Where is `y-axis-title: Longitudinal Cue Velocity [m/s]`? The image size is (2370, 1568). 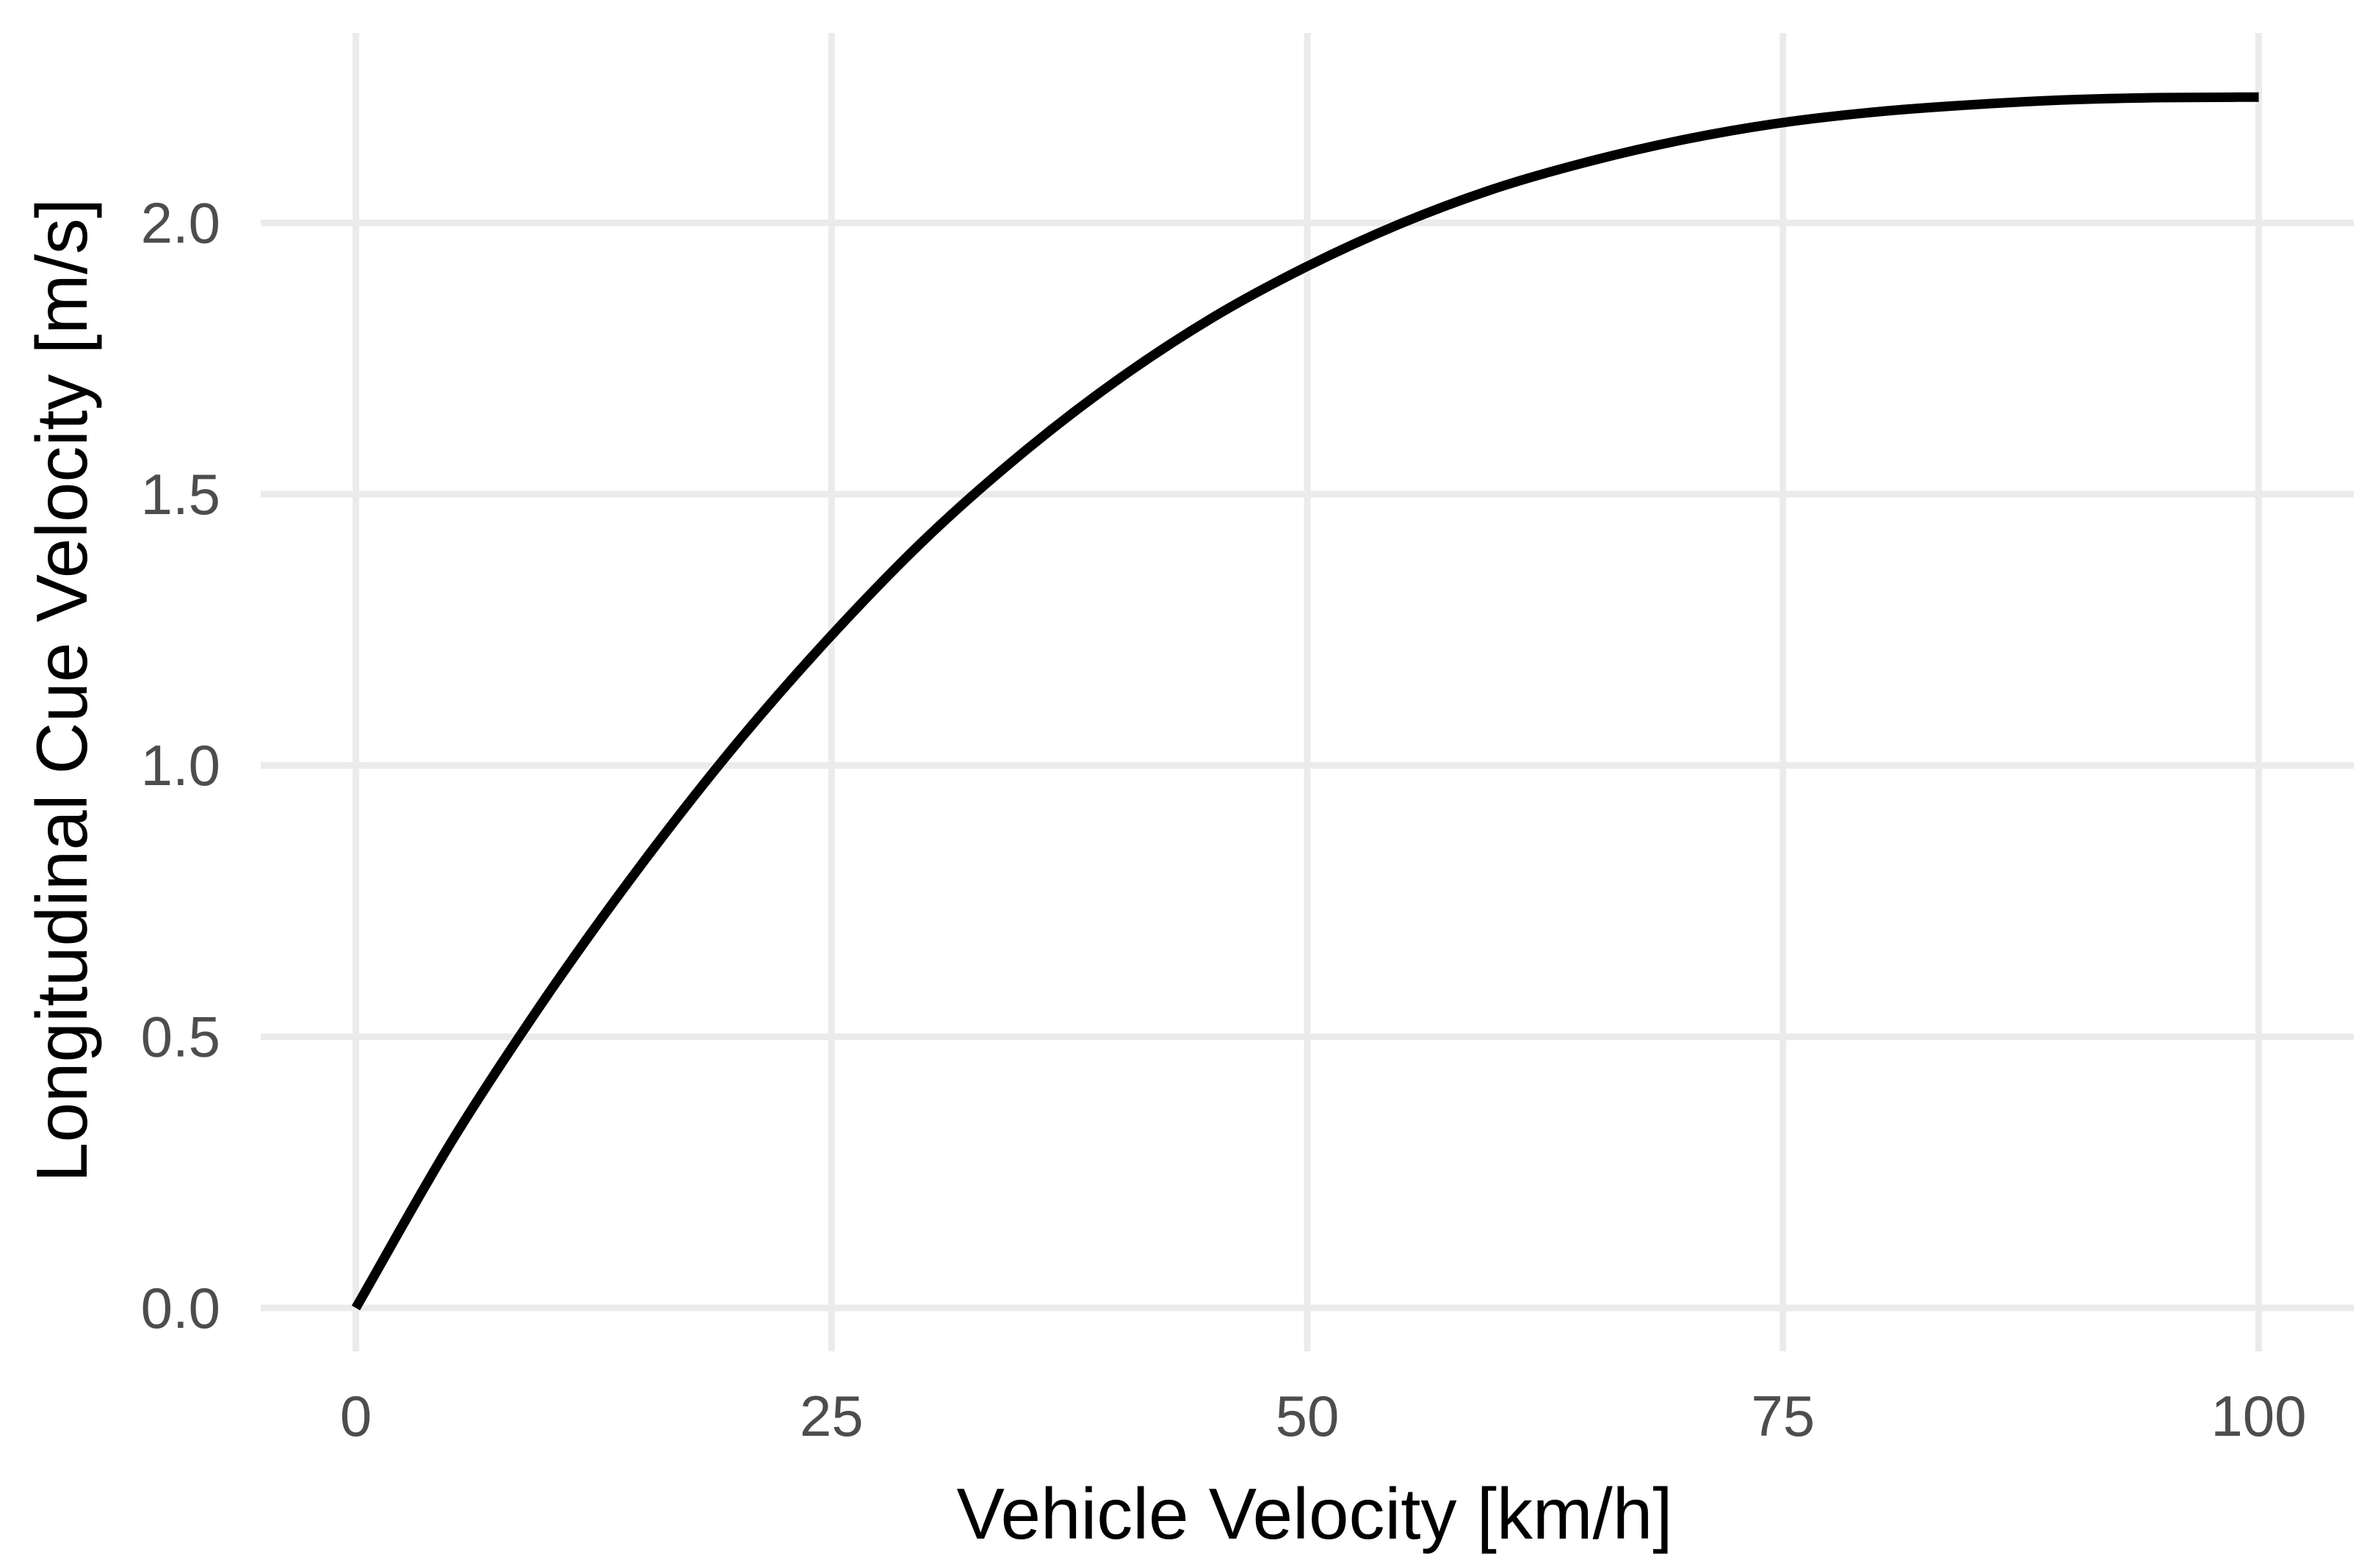 y-axis-title: Longitudinal Cue Velocity [m/s] is located at coordinates (62, 690).